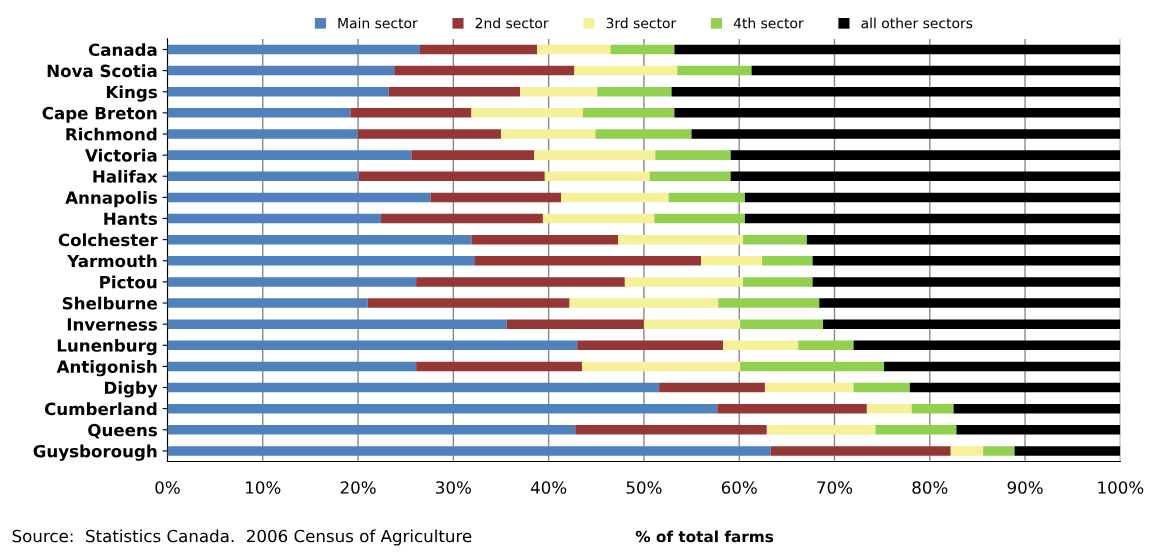 This screenshot has width=1155, height=556. What do you see at coordinates (548, 487) in the screenshot?
I see `x-tick-label: 40%` at bounding box center [548, 487].